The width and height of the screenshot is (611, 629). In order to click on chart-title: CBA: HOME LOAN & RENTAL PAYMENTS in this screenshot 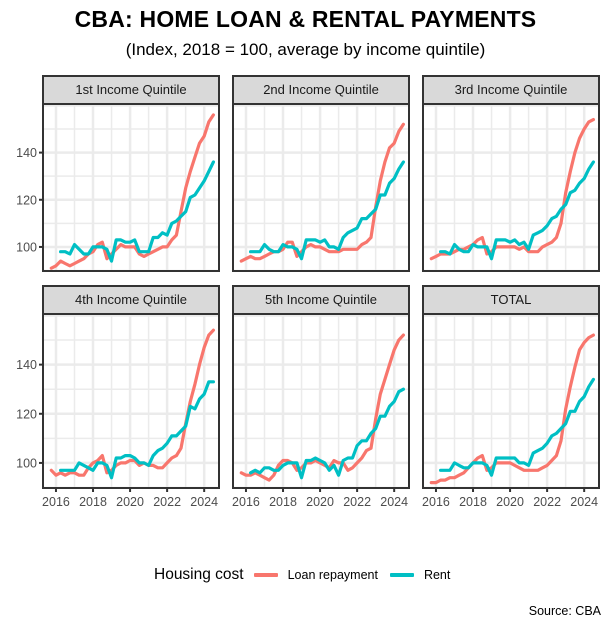, I will do `click(305, 19)`.